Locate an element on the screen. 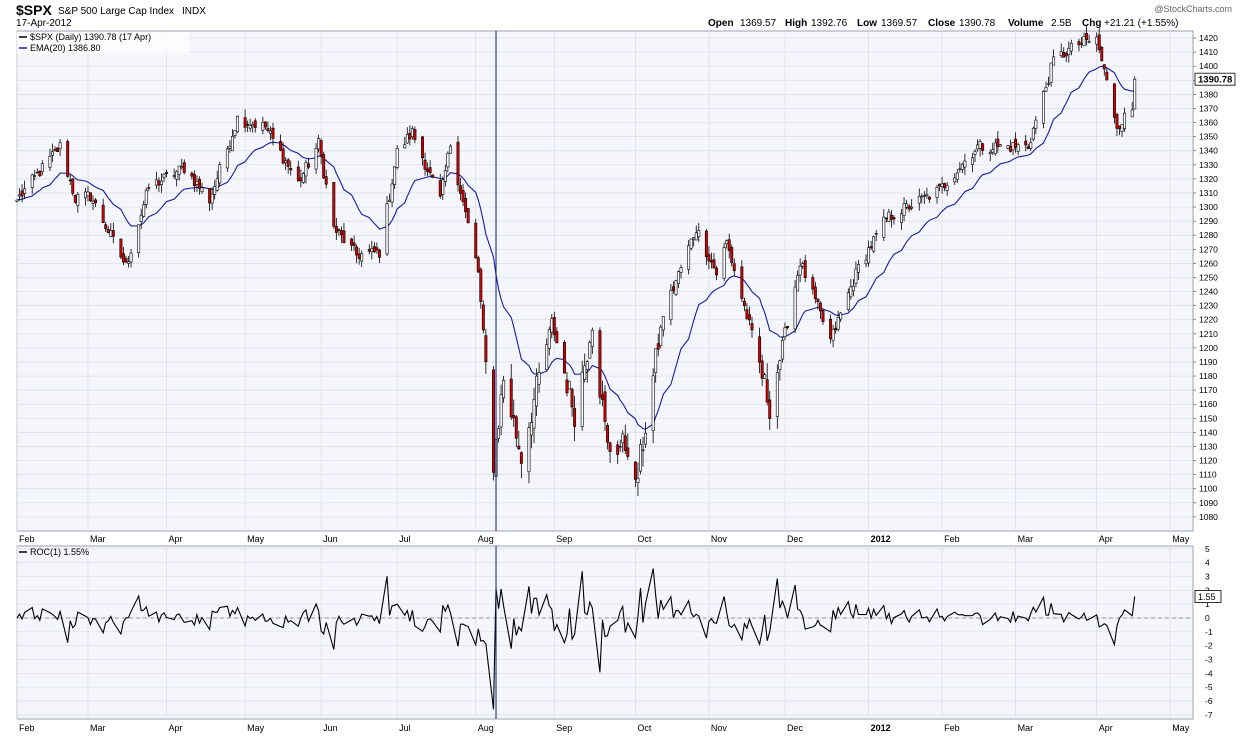 This screenshot has height=742, width=1240. price-tick-label: 1400 is located at coordinates (1208, 66).